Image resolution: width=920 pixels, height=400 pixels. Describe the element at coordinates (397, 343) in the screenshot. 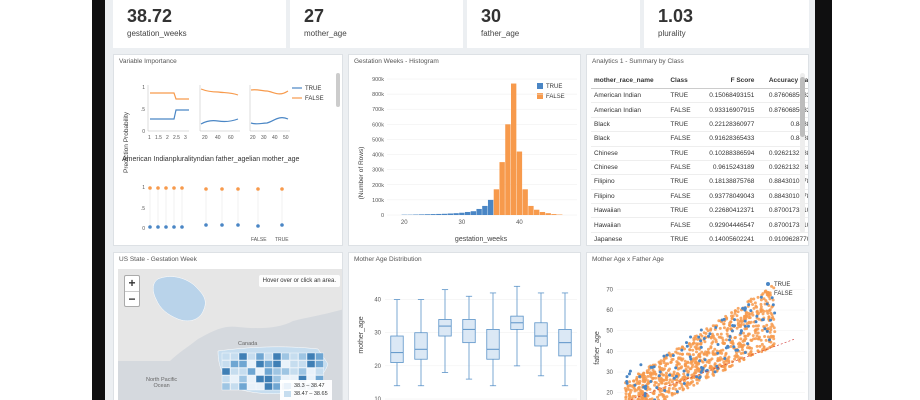

I see `box-Am` at that location.